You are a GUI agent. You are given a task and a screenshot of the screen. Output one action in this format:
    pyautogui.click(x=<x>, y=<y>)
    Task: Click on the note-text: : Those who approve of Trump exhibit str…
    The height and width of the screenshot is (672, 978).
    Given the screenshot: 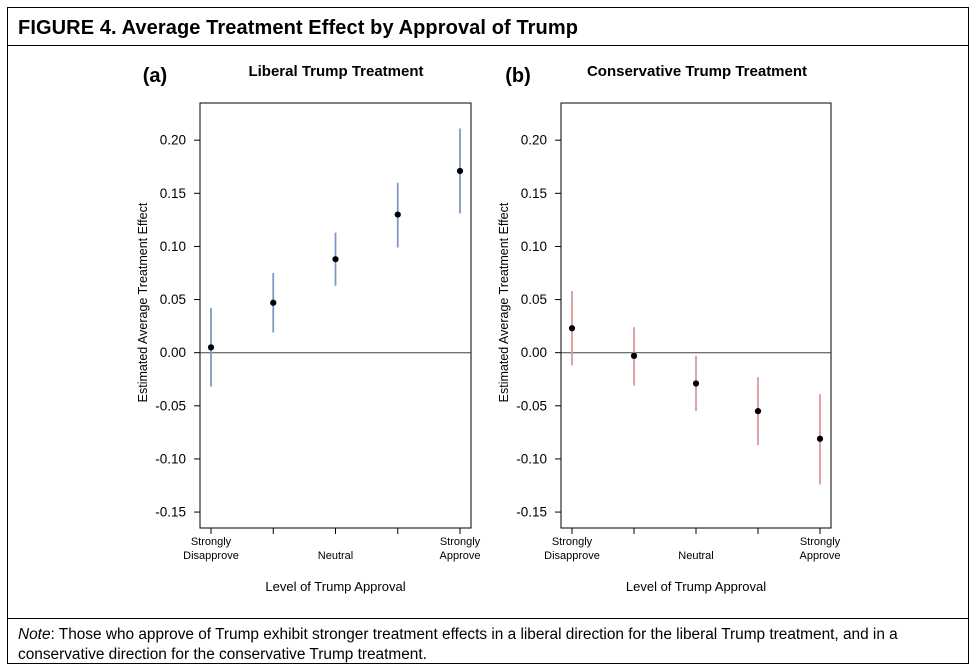 What is the action you would take?
    pyautogui.click(x=458, y=644)
    